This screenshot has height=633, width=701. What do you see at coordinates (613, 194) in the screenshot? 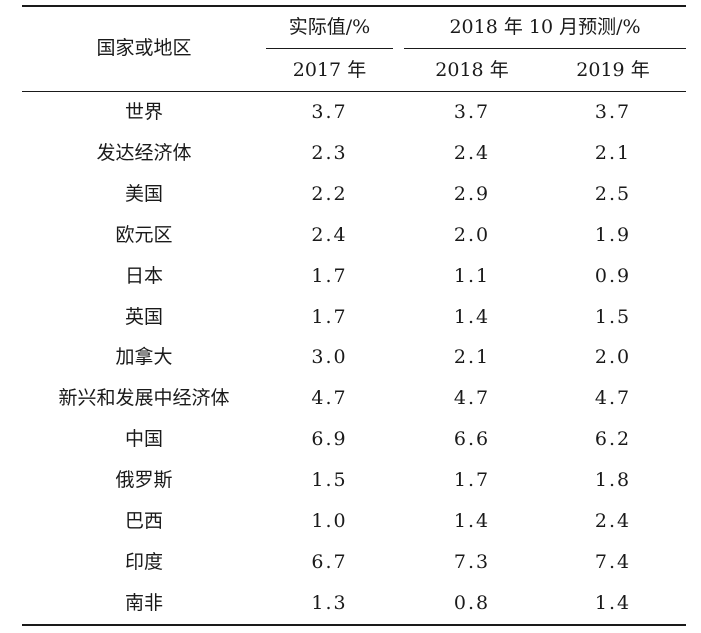
I see `value-2019: 2.5` at bounding box center [613, 194].